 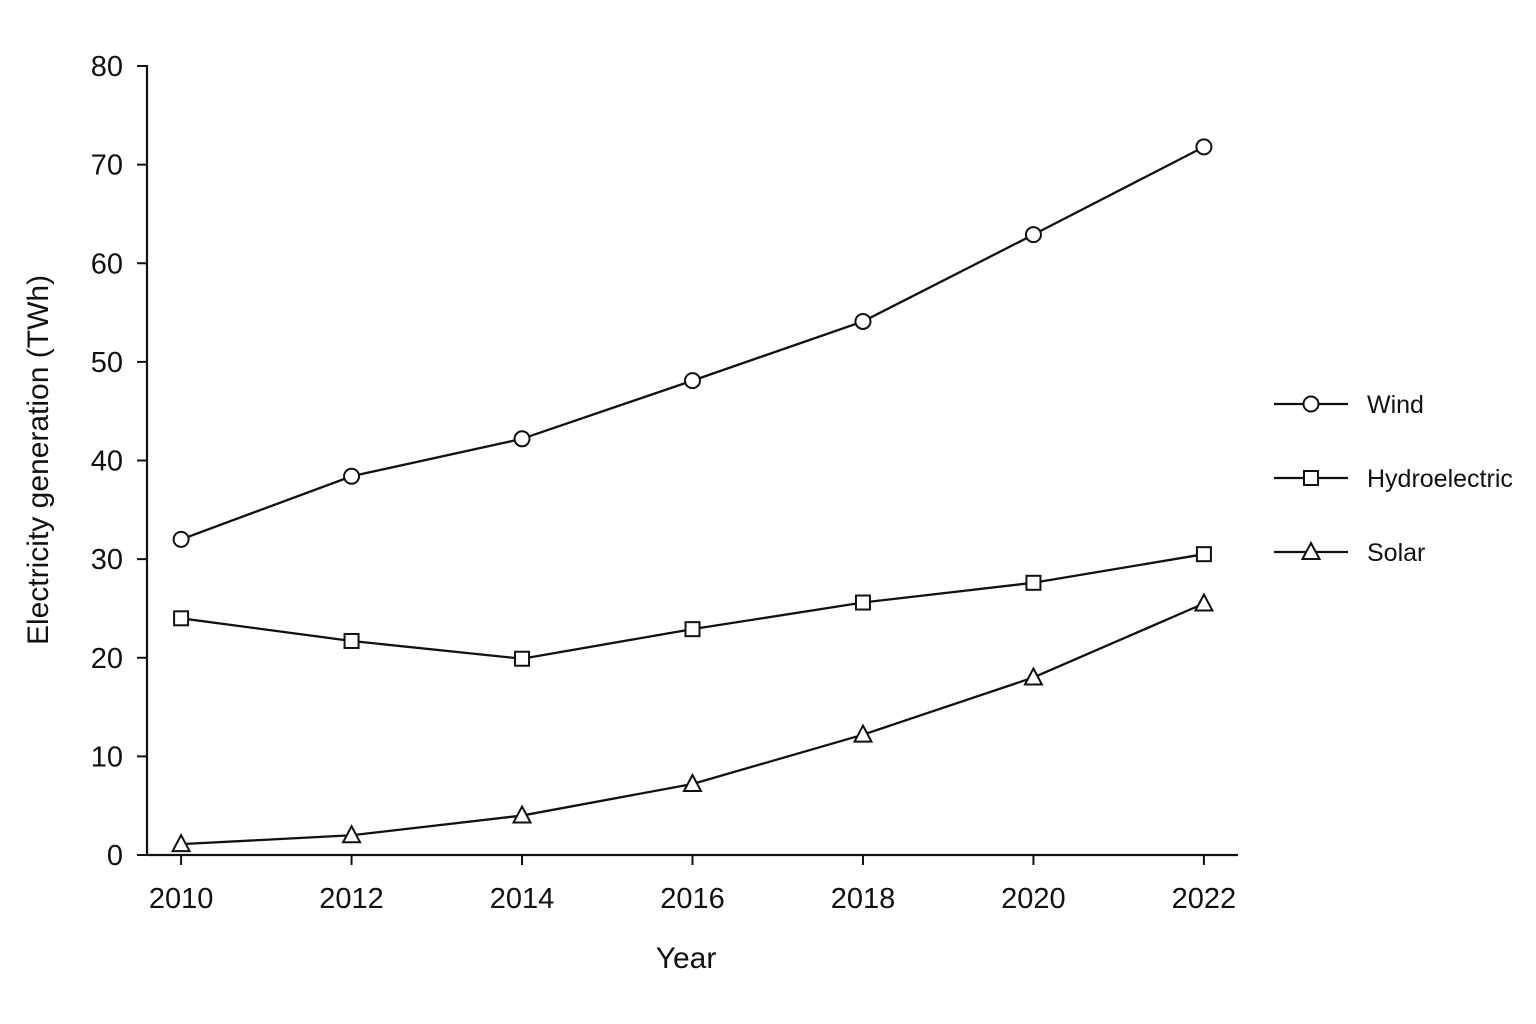 I want to click on legend-marker-hydroelectric, so click(x=1311, y=478).